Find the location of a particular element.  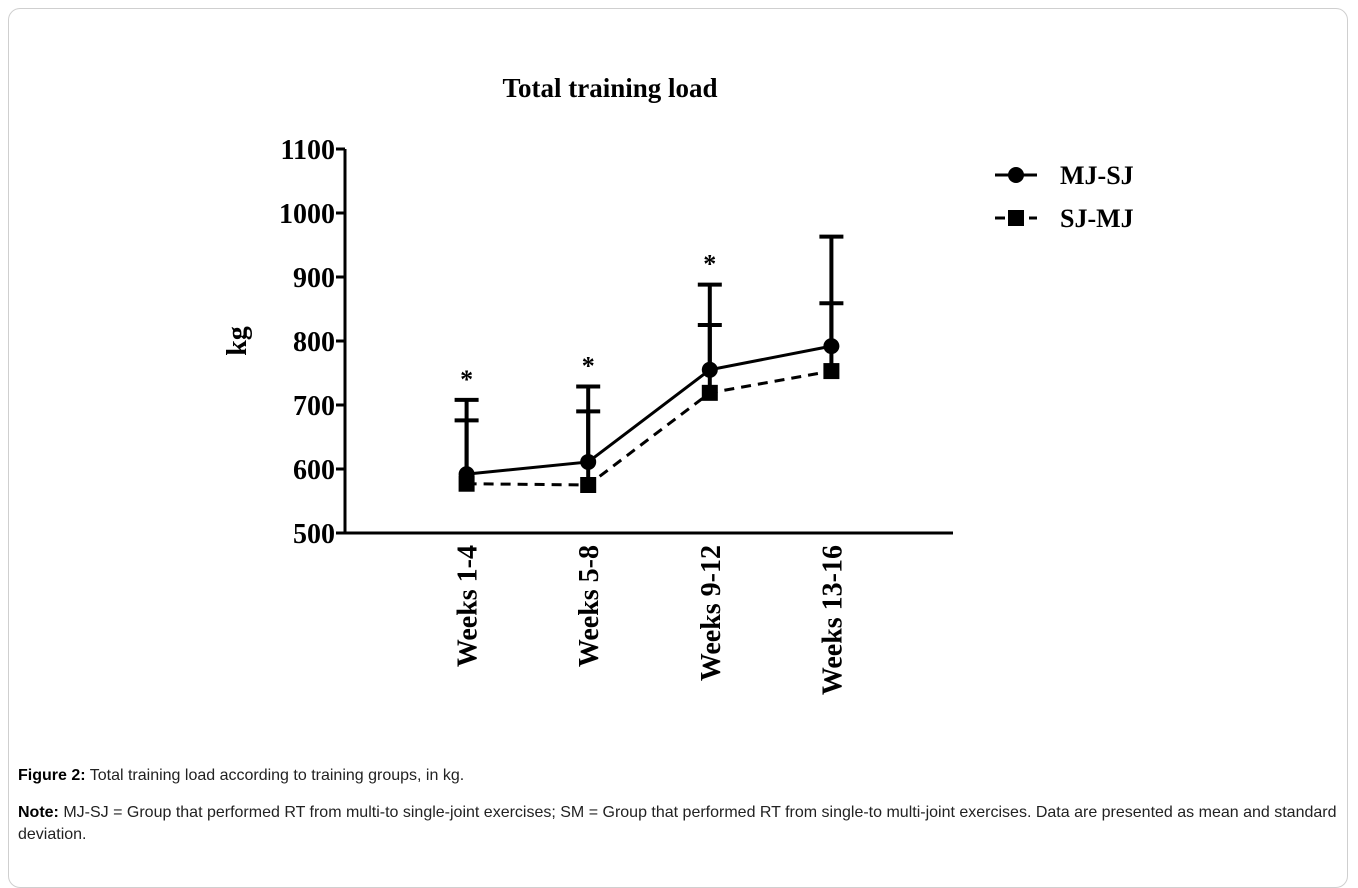

y-tick-label: 1000 is located at coordinates (307, 214).